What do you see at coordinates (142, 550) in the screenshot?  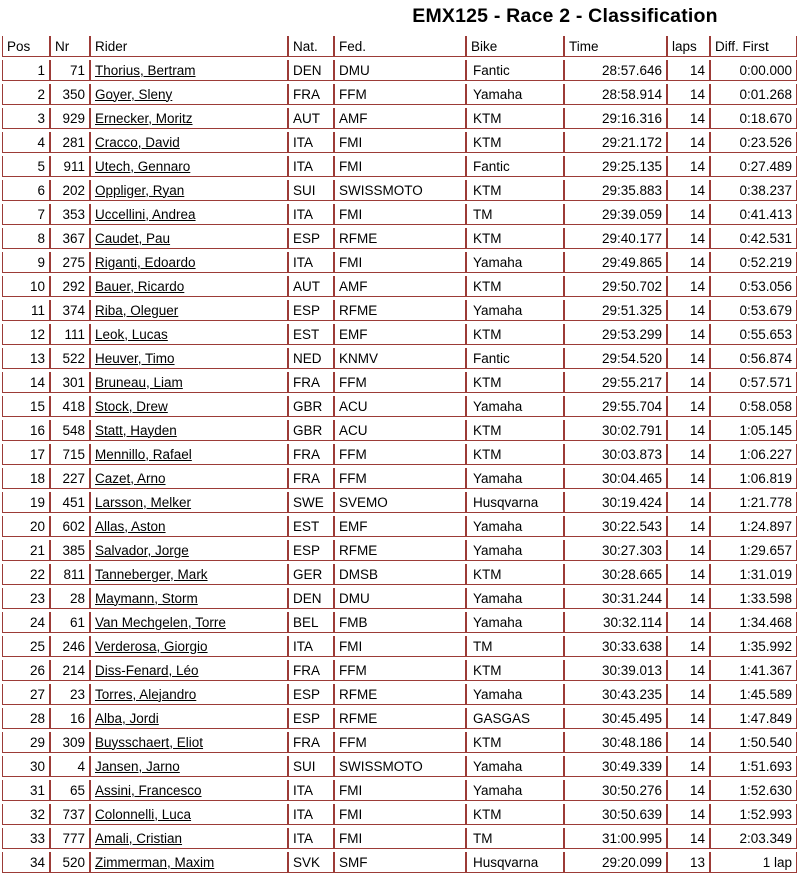 I see `rider-link: Salvador, Jorge` at bounding box center [142, 550].